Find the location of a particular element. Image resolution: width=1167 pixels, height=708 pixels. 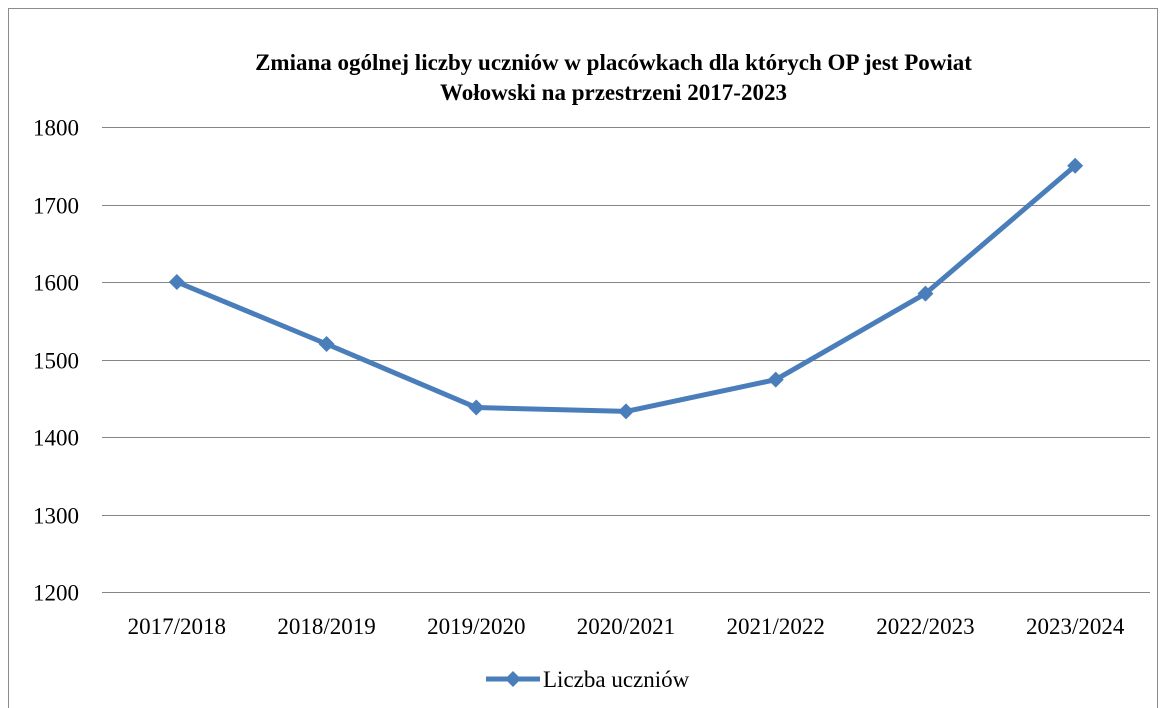

data-point-2023-2024 is located at coordinates (1075, 165).